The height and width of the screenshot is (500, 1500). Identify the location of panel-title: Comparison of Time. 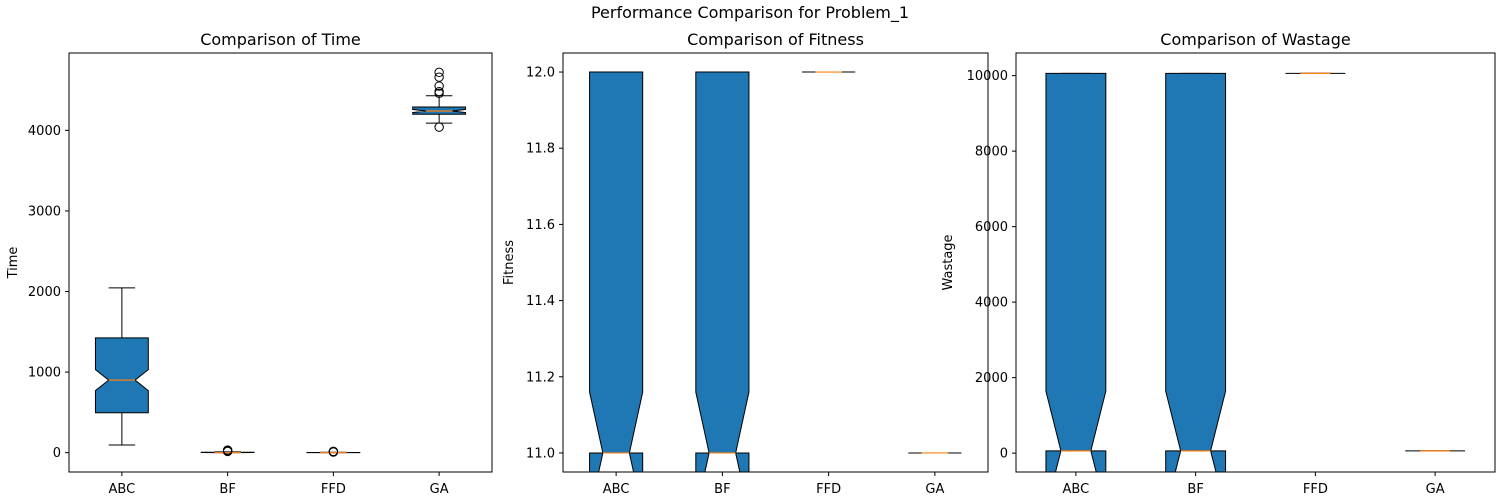
(280, 39).